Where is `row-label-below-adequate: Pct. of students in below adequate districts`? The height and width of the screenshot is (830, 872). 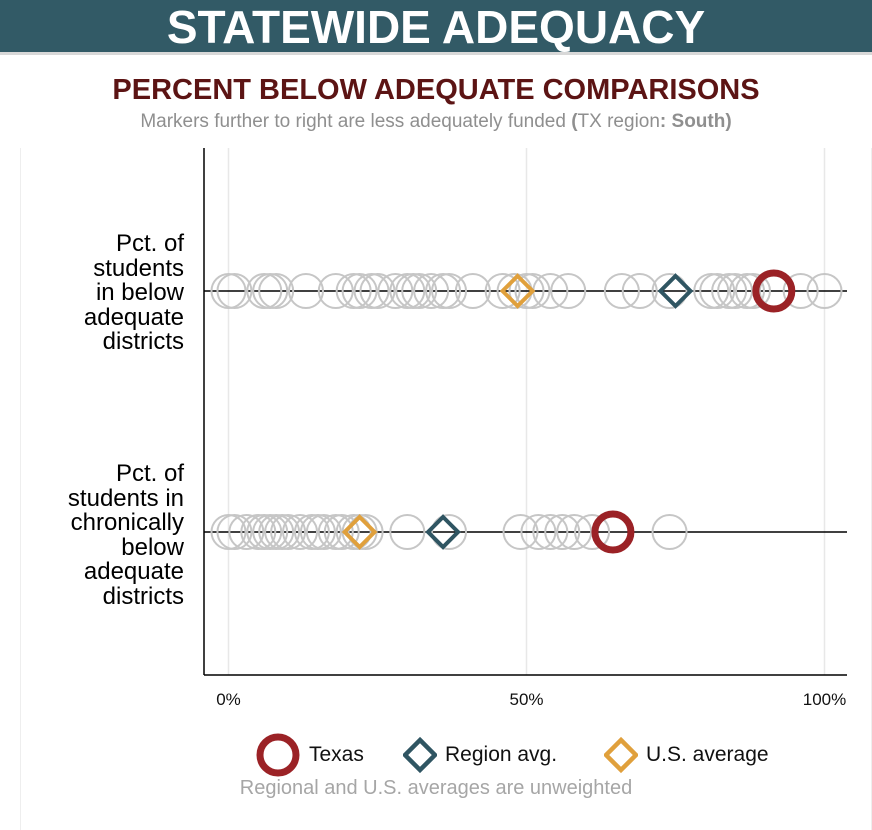 row-label-below-adequate: Pct. of students in below adequate districts is located at coordinates (102, 292).